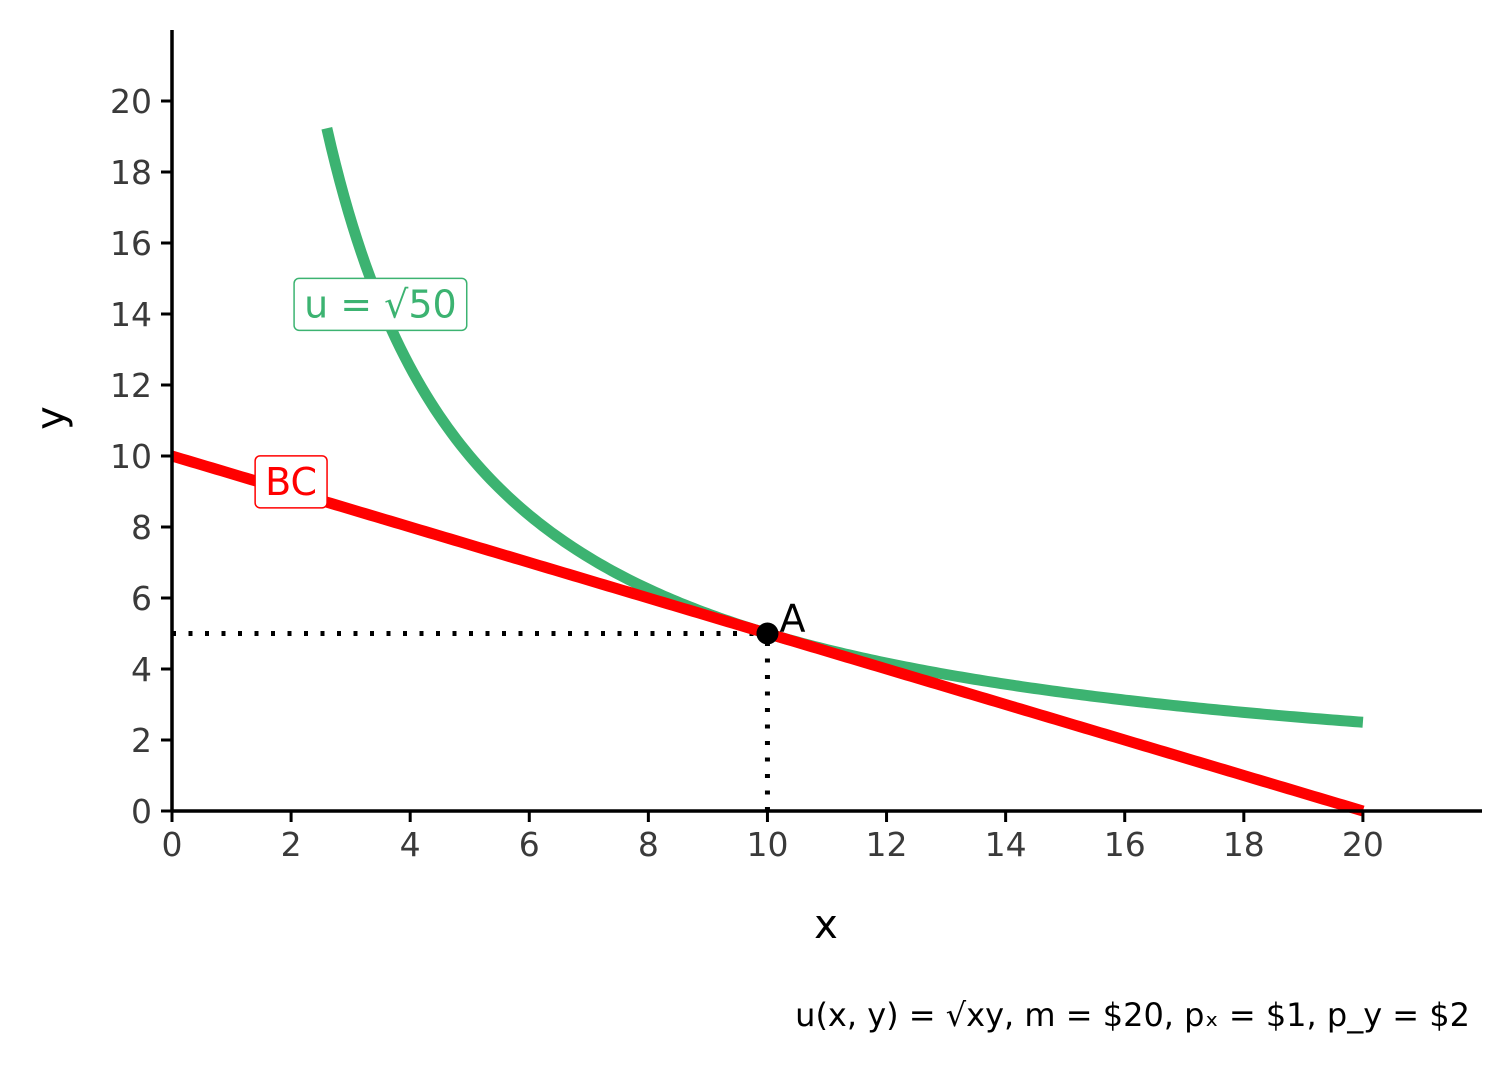  Describe the element at coordinates (131, 243) in the screenshot. I see `y-tick-label: 16` at that location.